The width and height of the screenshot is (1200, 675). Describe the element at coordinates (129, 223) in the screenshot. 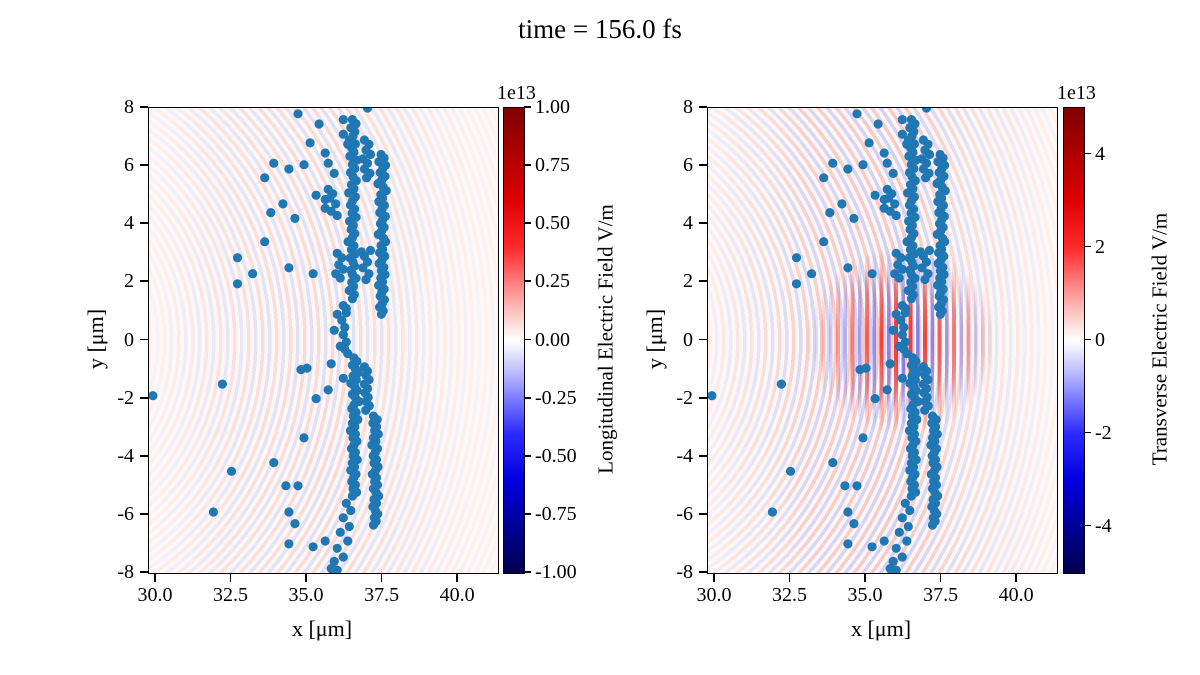

I see `y-tick-label: 4` at that location.